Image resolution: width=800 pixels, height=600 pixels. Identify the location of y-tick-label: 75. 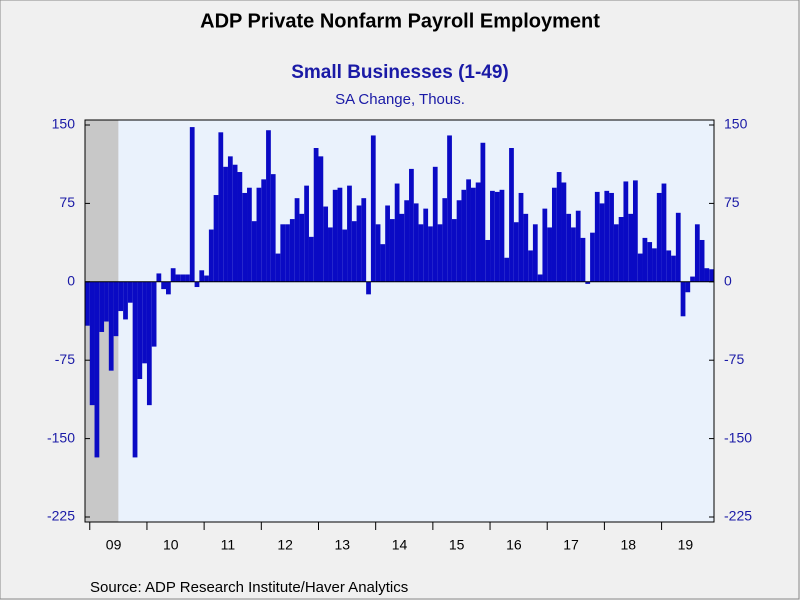
(67, 202).